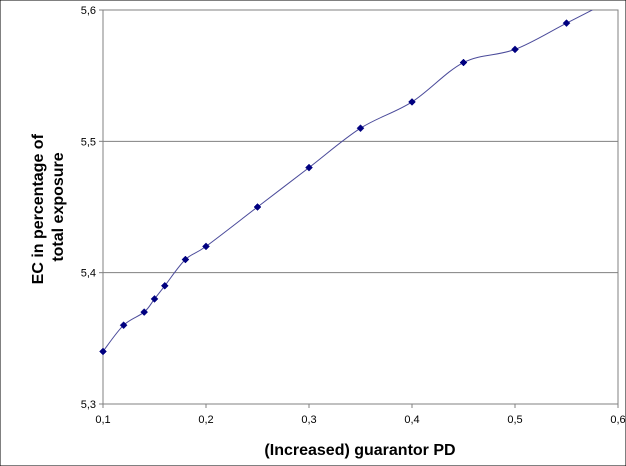 The image size is (626, 466). I want to click on y-axis-title-line-2: total exposure, so click(58, 206).